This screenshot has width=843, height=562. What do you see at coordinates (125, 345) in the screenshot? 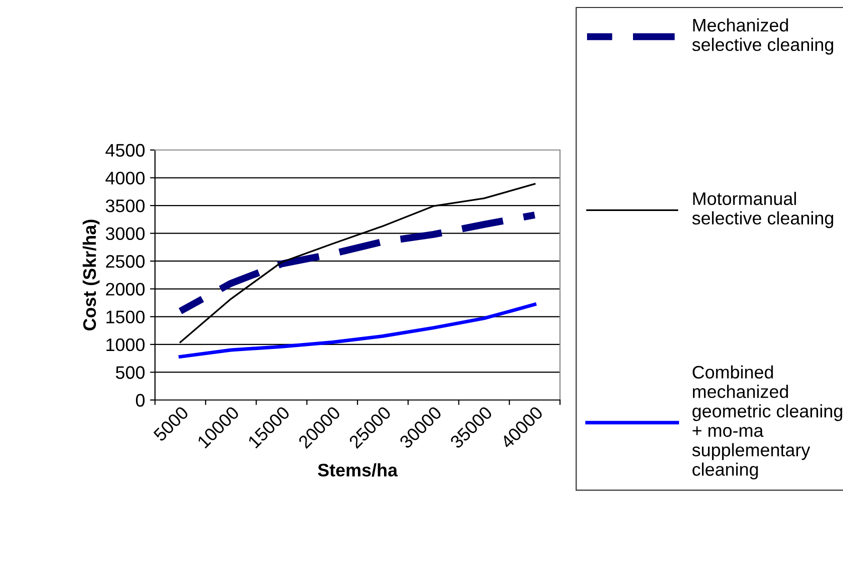
I see `y-tick-label: 1000` at bounding box center [125, 345].